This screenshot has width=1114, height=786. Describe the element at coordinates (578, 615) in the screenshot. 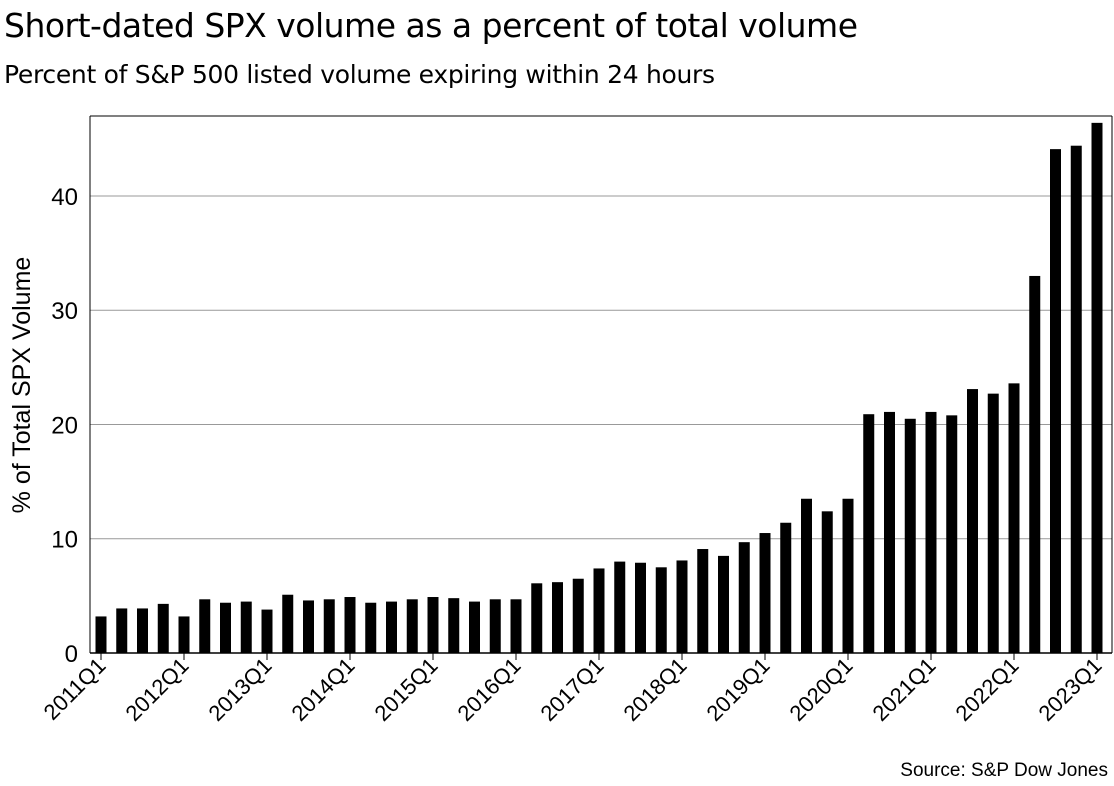

I see `bar-2016Q4` at that location.